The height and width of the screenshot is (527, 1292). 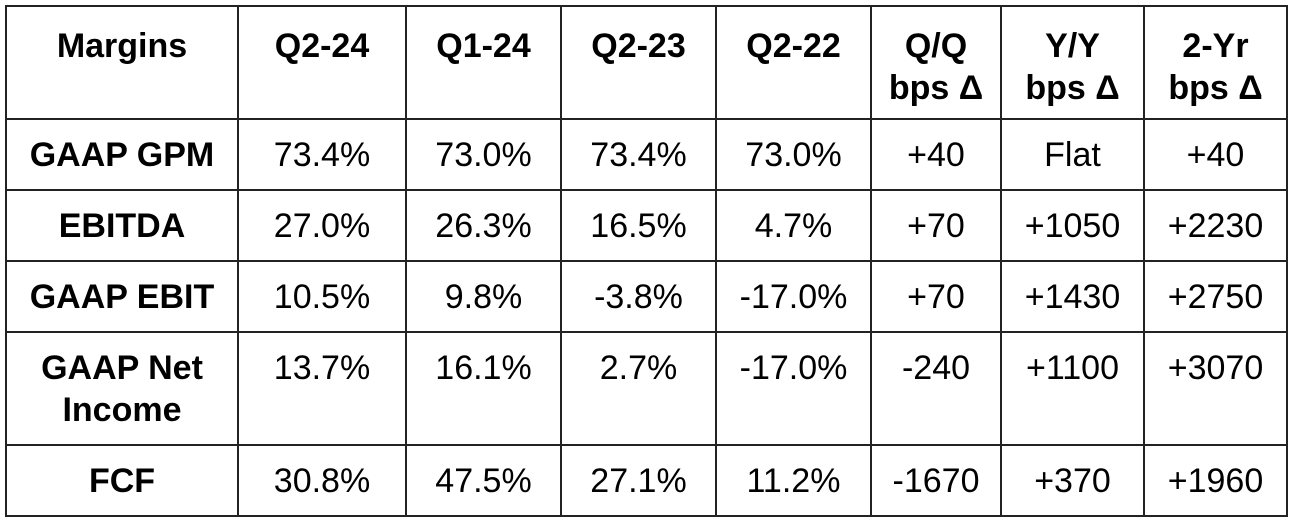 I want to click on row-label: EBITDA, so click(x=122, y=225).